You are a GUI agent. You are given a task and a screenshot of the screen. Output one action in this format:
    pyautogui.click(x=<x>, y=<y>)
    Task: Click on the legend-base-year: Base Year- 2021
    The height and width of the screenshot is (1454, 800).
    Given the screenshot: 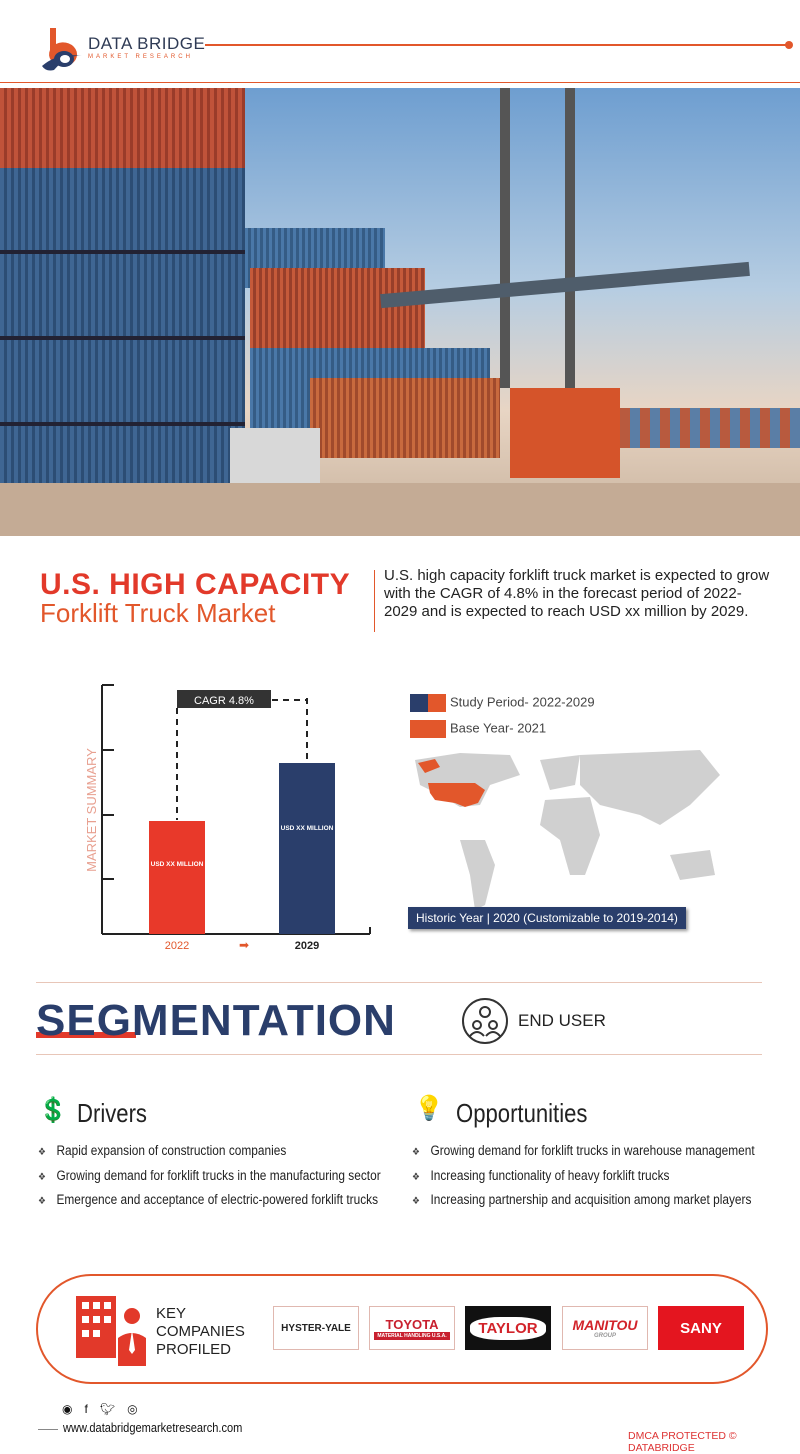 What is the action you would take?
    pyautogui.click(x=478, y=729)
    